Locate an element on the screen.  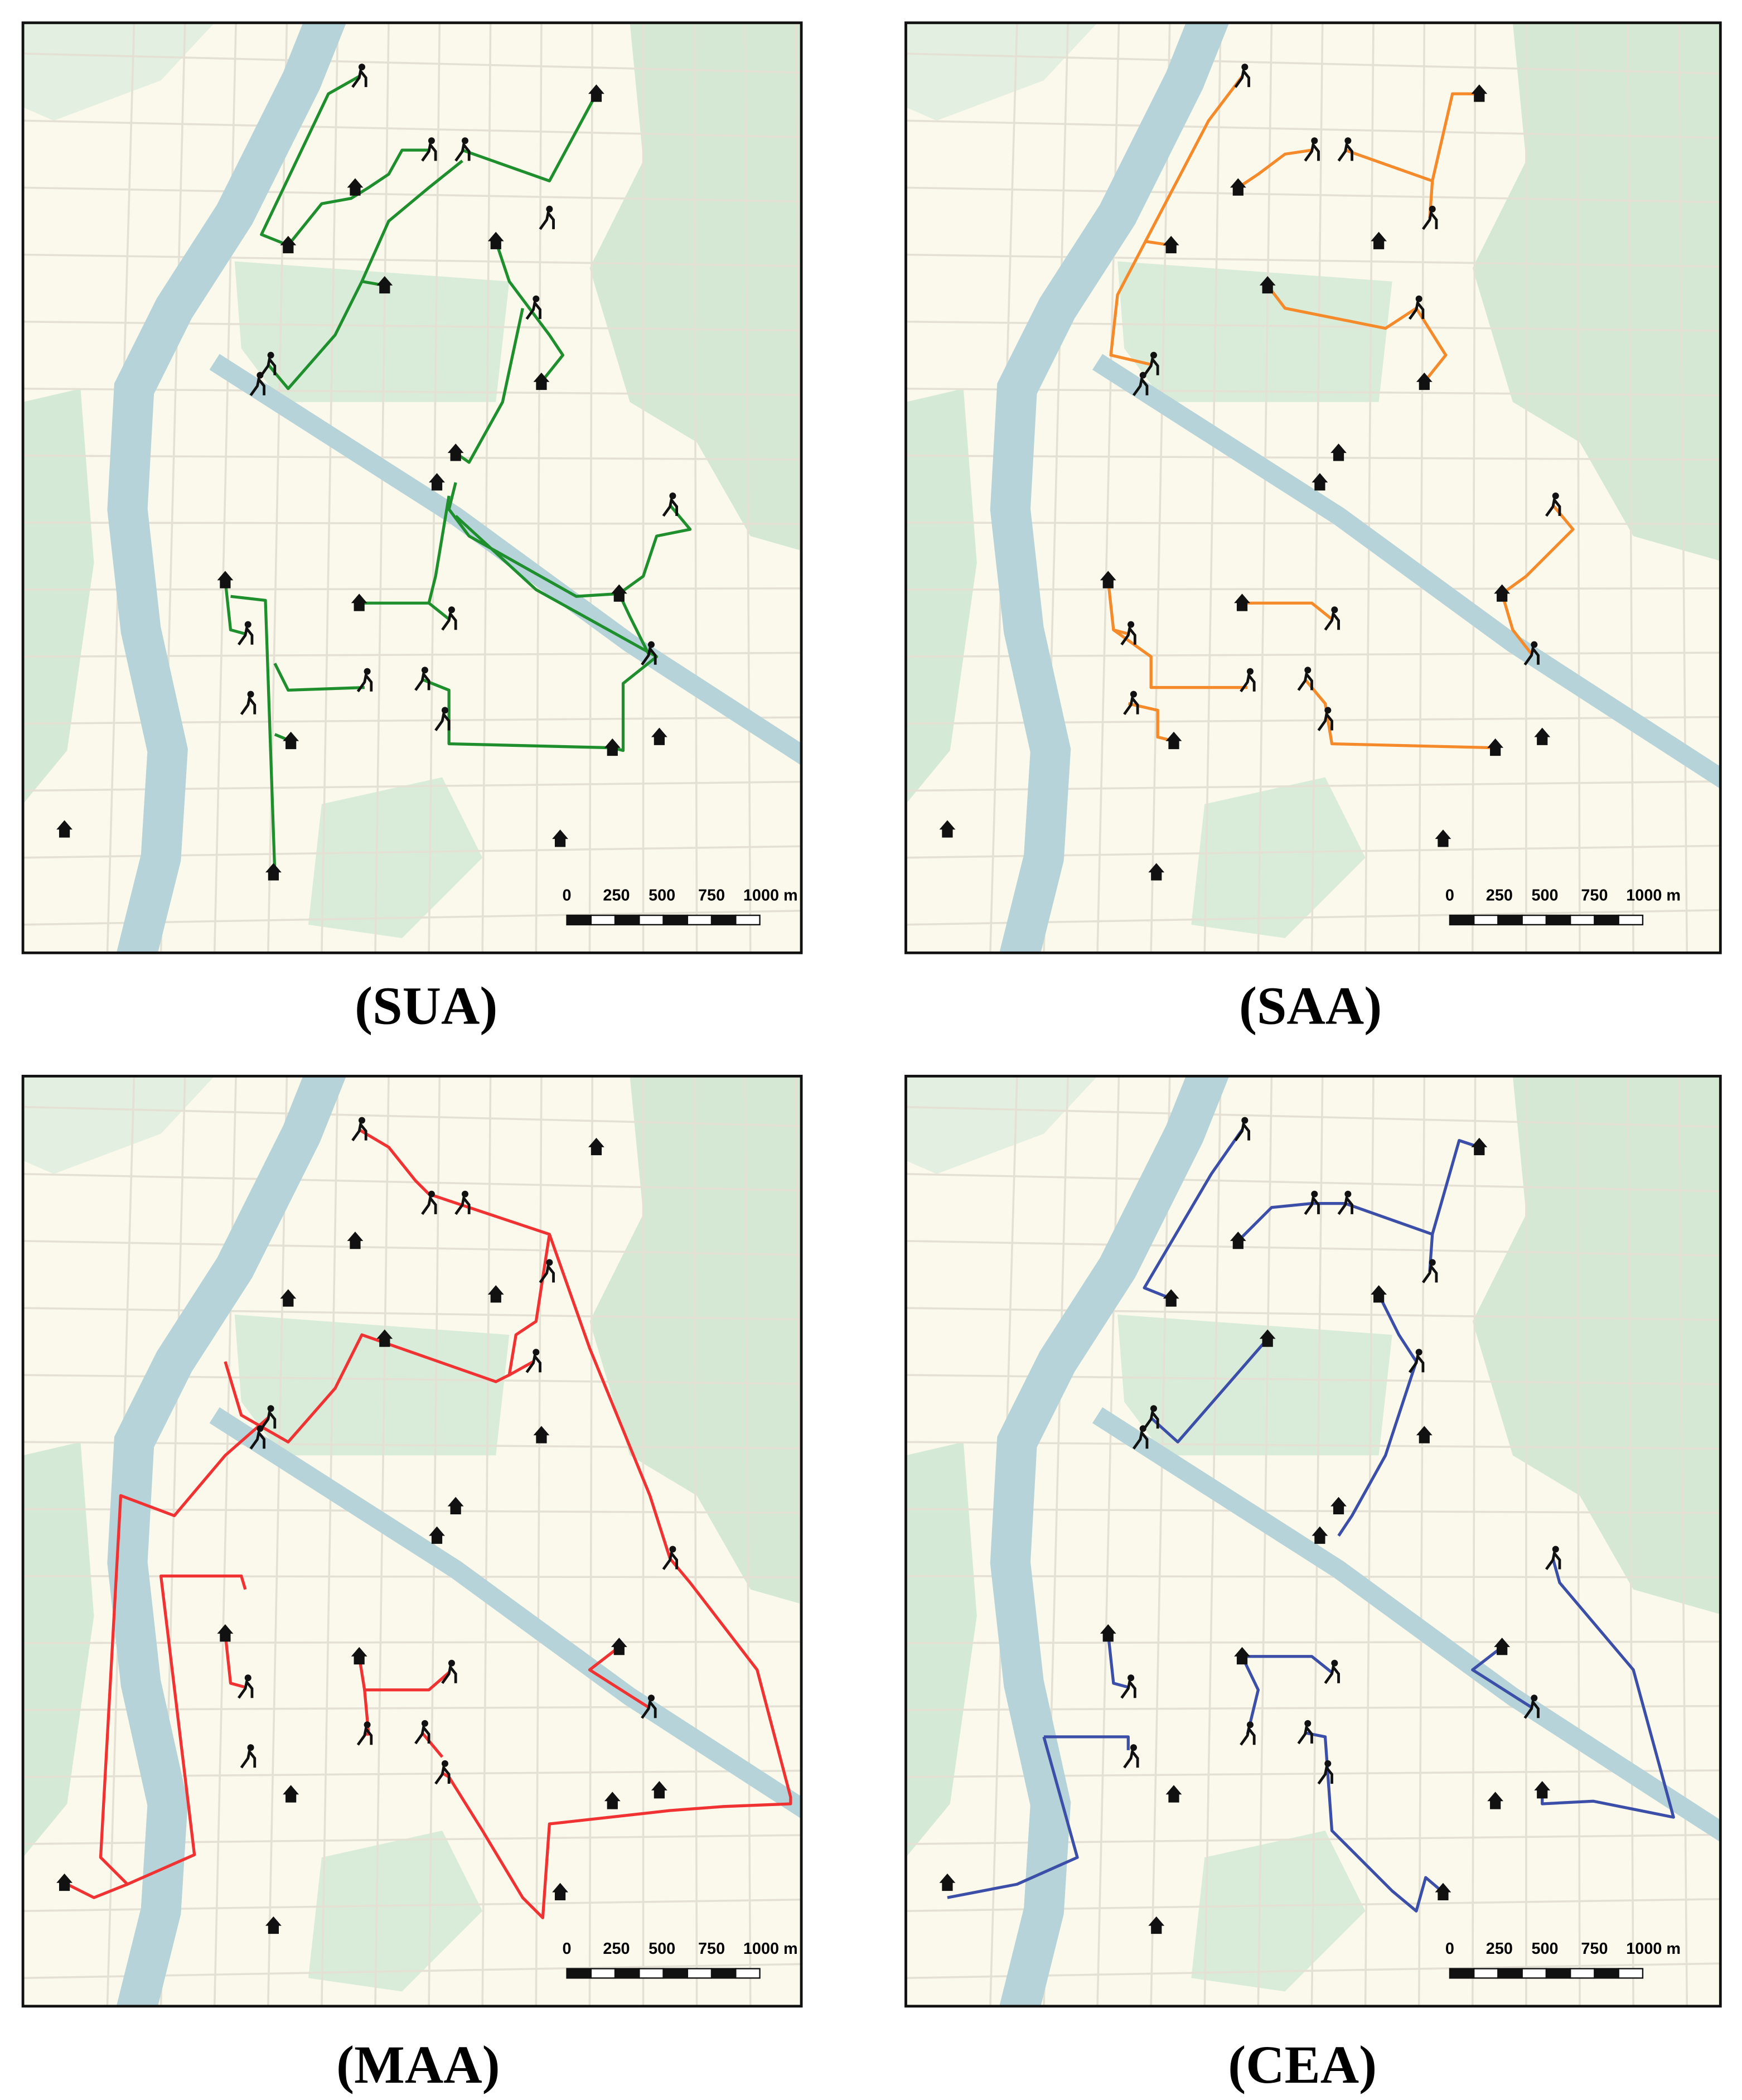
canal is located at coordinates (505, 1613).